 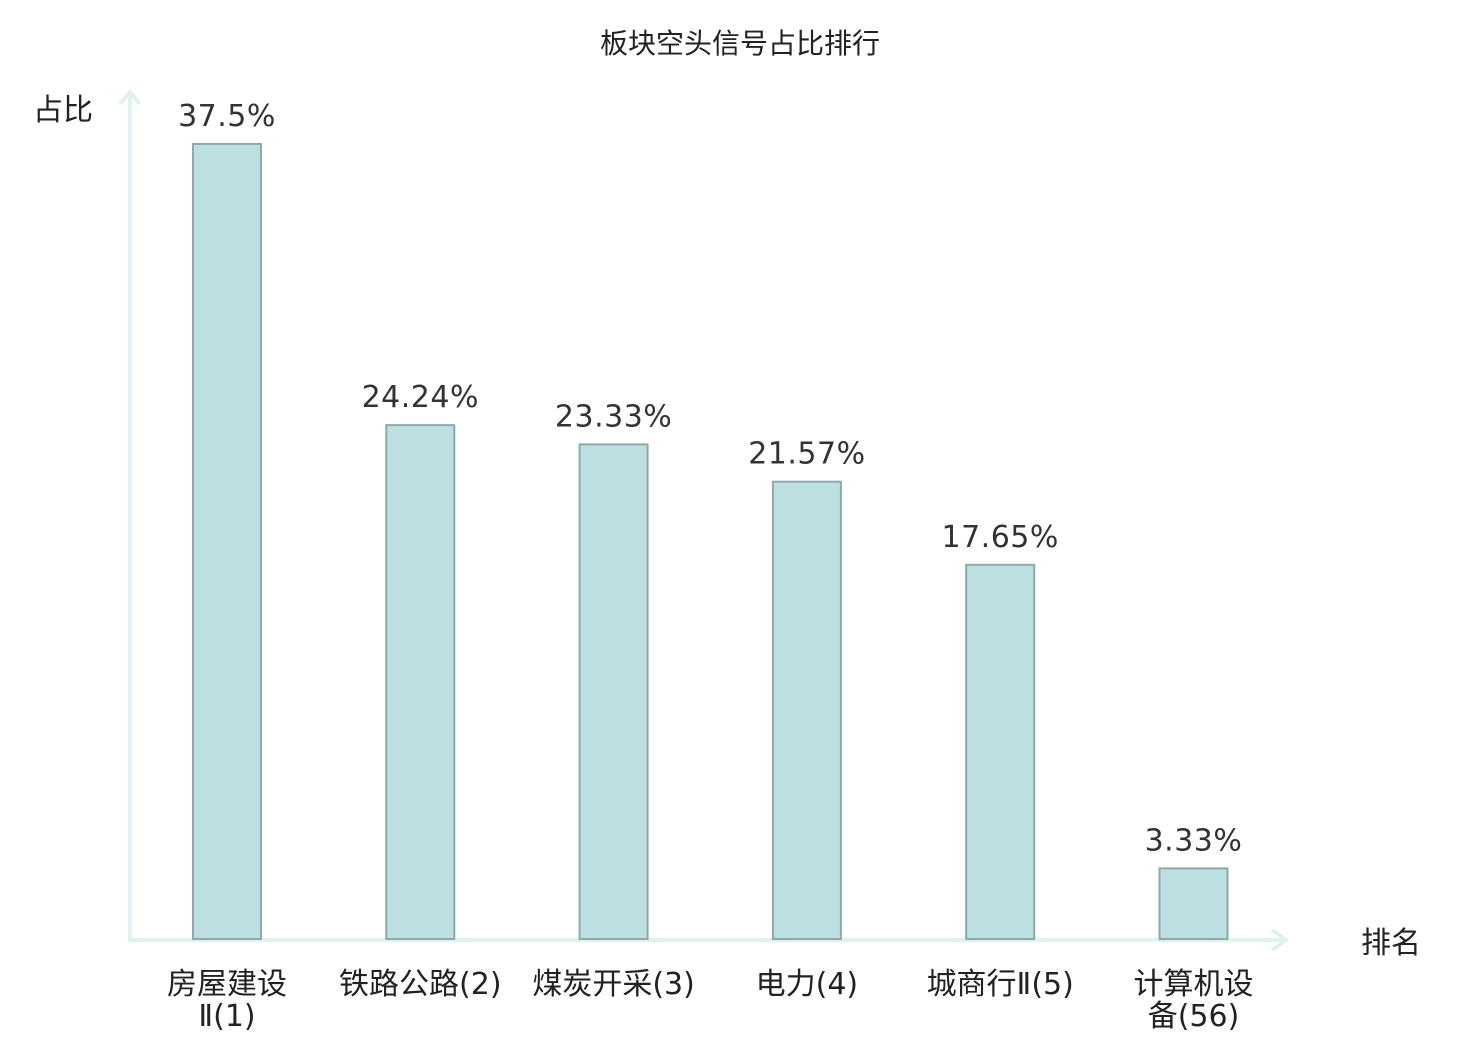 I want to click on category-label-6-line-2: 备(56), so click(x=1194, y=1016).